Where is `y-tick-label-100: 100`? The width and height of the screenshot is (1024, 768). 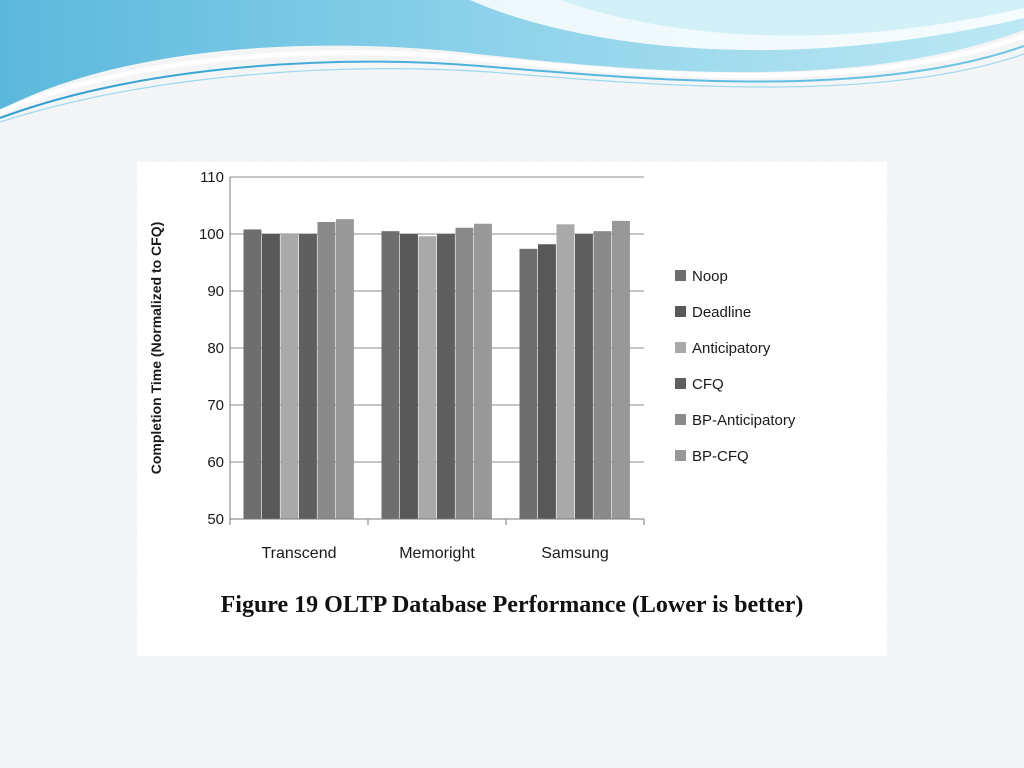 y-tick-label-100: 100 is located at coordinates (211, 234).